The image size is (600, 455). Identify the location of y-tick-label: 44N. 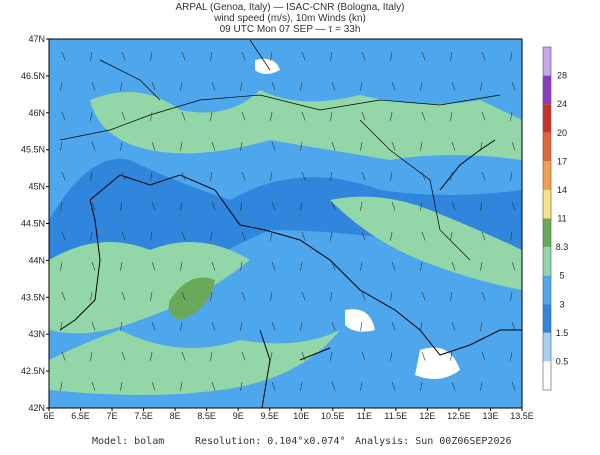
(36, 260).